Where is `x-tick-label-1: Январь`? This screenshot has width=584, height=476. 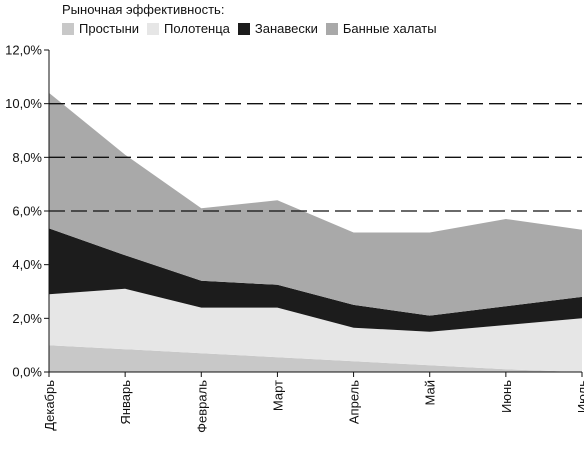
x-tick-label-1: Январь is located at coordinates (125, 402).